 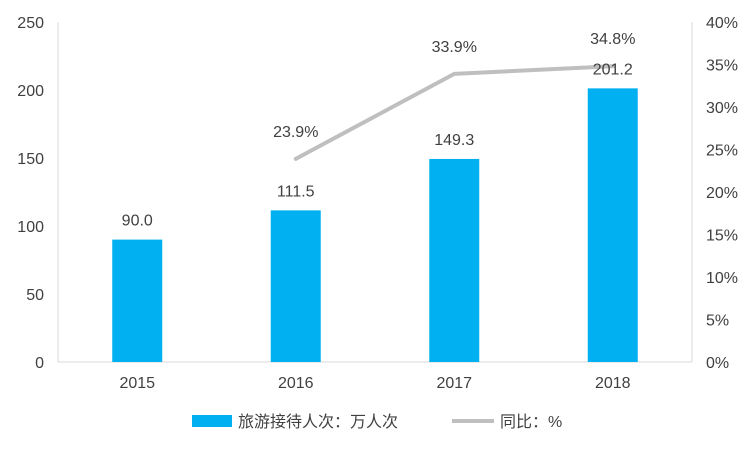 What do you see at coordinates (722, 66) in the screenshot?
I see `y-right-tick-label: 35%` at bounding box center [722, 66].